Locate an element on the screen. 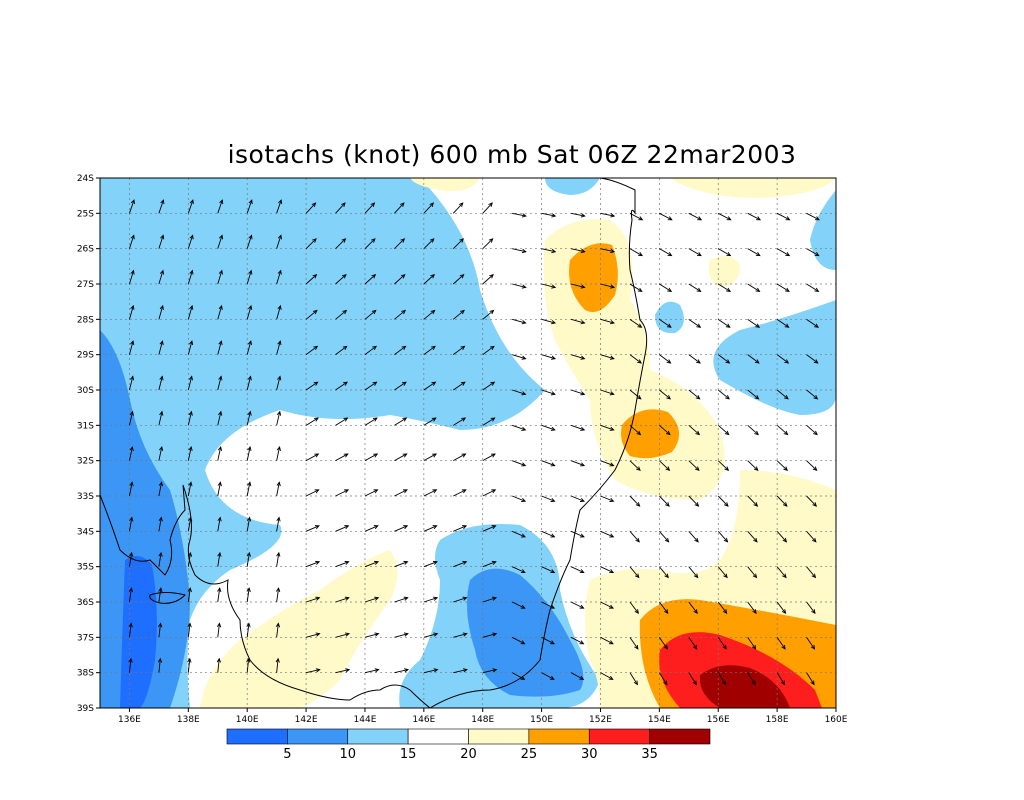  lat-tick-label: 27S is located at coordinates (85, 285).